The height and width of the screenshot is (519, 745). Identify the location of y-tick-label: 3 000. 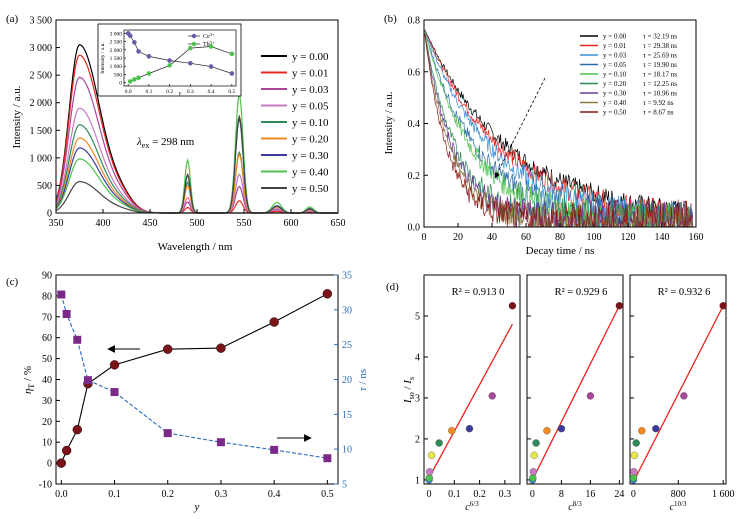
(41, 48).